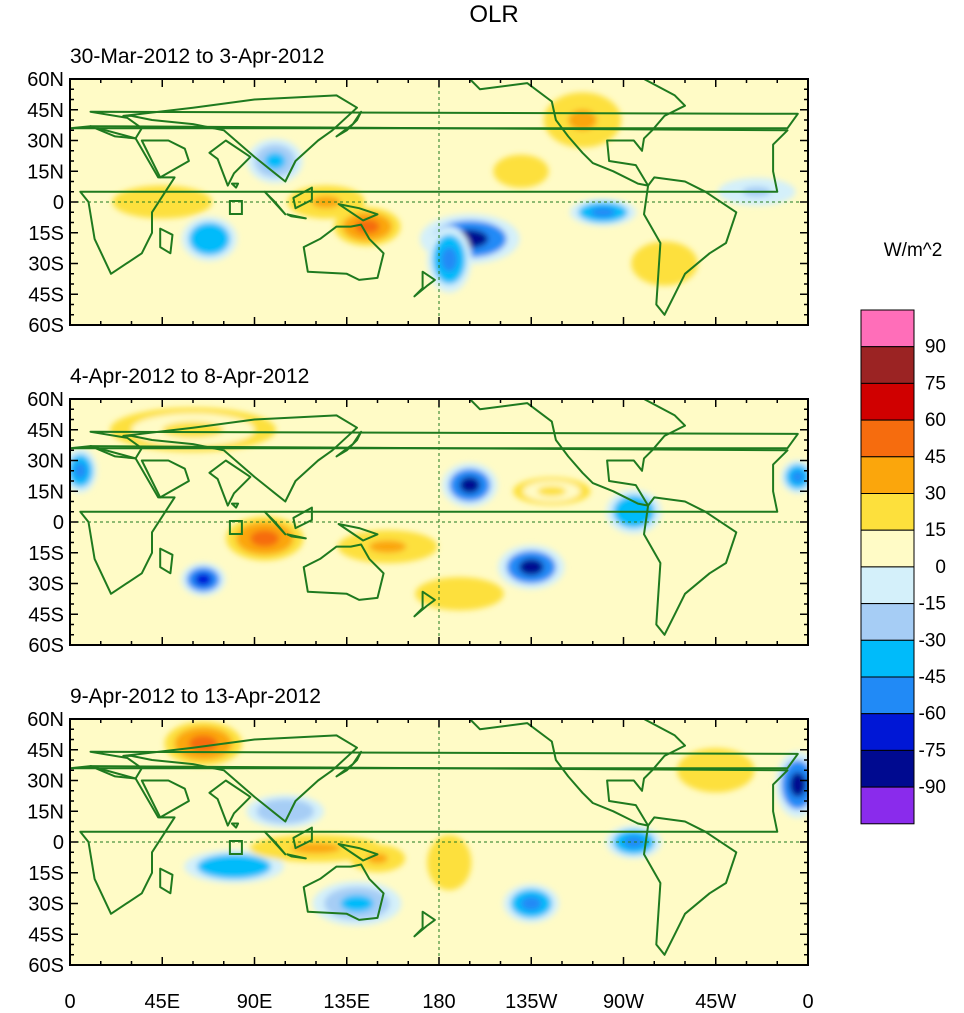  What do you see at coordinates (932, 787) in the screenshot?
I see `colorbar-label: -90` at bounding box center [932, 787].